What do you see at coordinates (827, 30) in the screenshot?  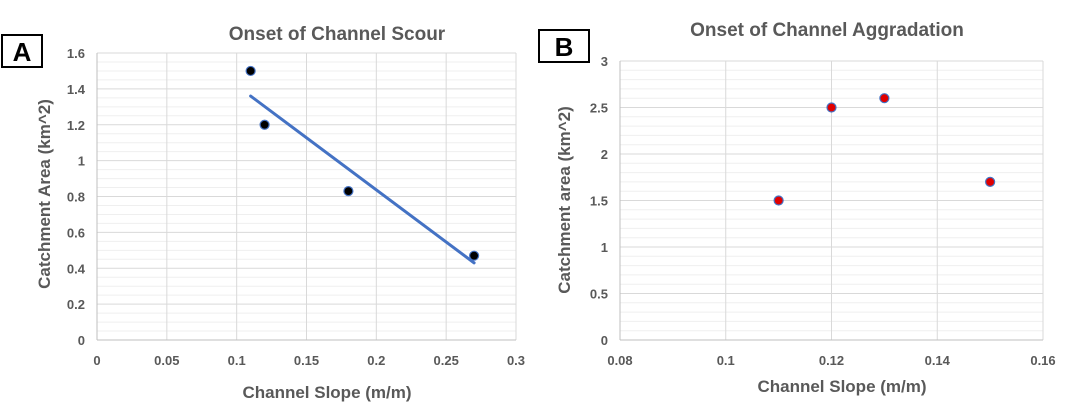 I see `chart-title: Onset of Channel Aggradation` at bounding box center [827, 30].